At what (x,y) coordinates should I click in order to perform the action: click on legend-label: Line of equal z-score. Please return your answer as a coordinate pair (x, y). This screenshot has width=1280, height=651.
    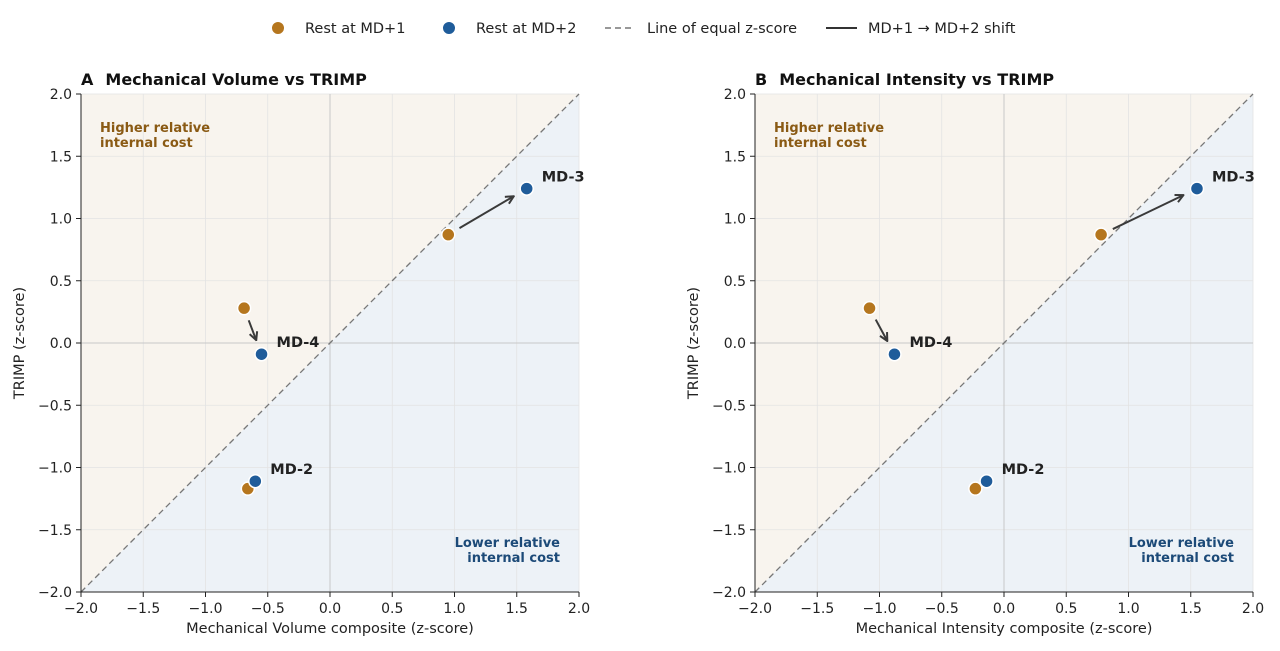
    Looking at the image, I should click on (722, 29).